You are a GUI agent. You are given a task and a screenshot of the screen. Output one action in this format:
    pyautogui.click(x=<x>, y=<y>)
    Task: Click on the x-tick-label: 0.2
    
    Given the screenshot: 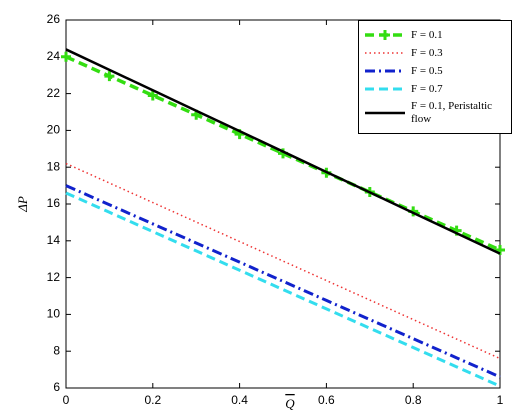 What is the action you would take?
    pyautogui.click(x=152, y=400)
    